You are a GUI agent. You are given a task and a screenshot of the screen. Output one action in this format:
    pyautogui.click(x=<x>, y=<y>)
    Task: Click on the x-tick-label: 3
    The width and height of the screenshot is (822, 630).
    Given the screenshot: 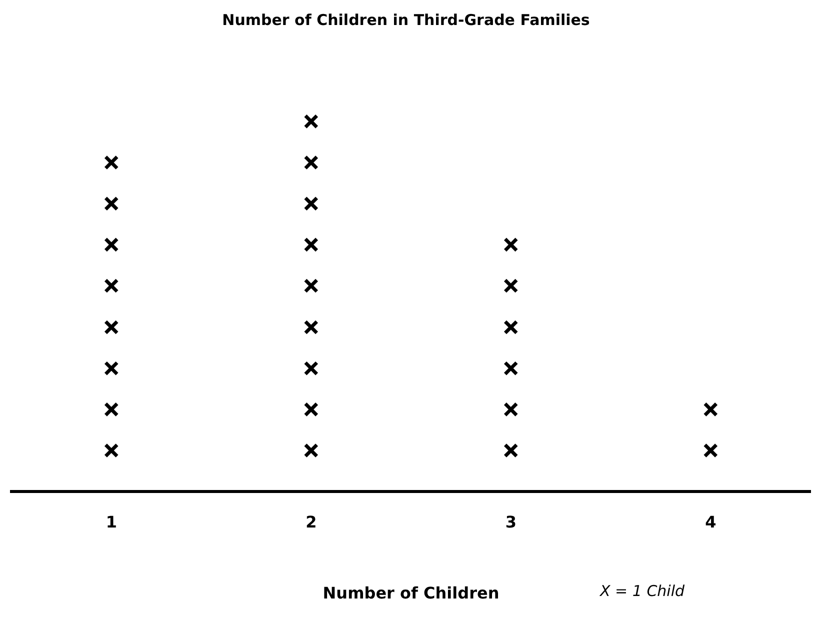 What is the action you would take?
    pyautogui.click(x=510, y=522)
    